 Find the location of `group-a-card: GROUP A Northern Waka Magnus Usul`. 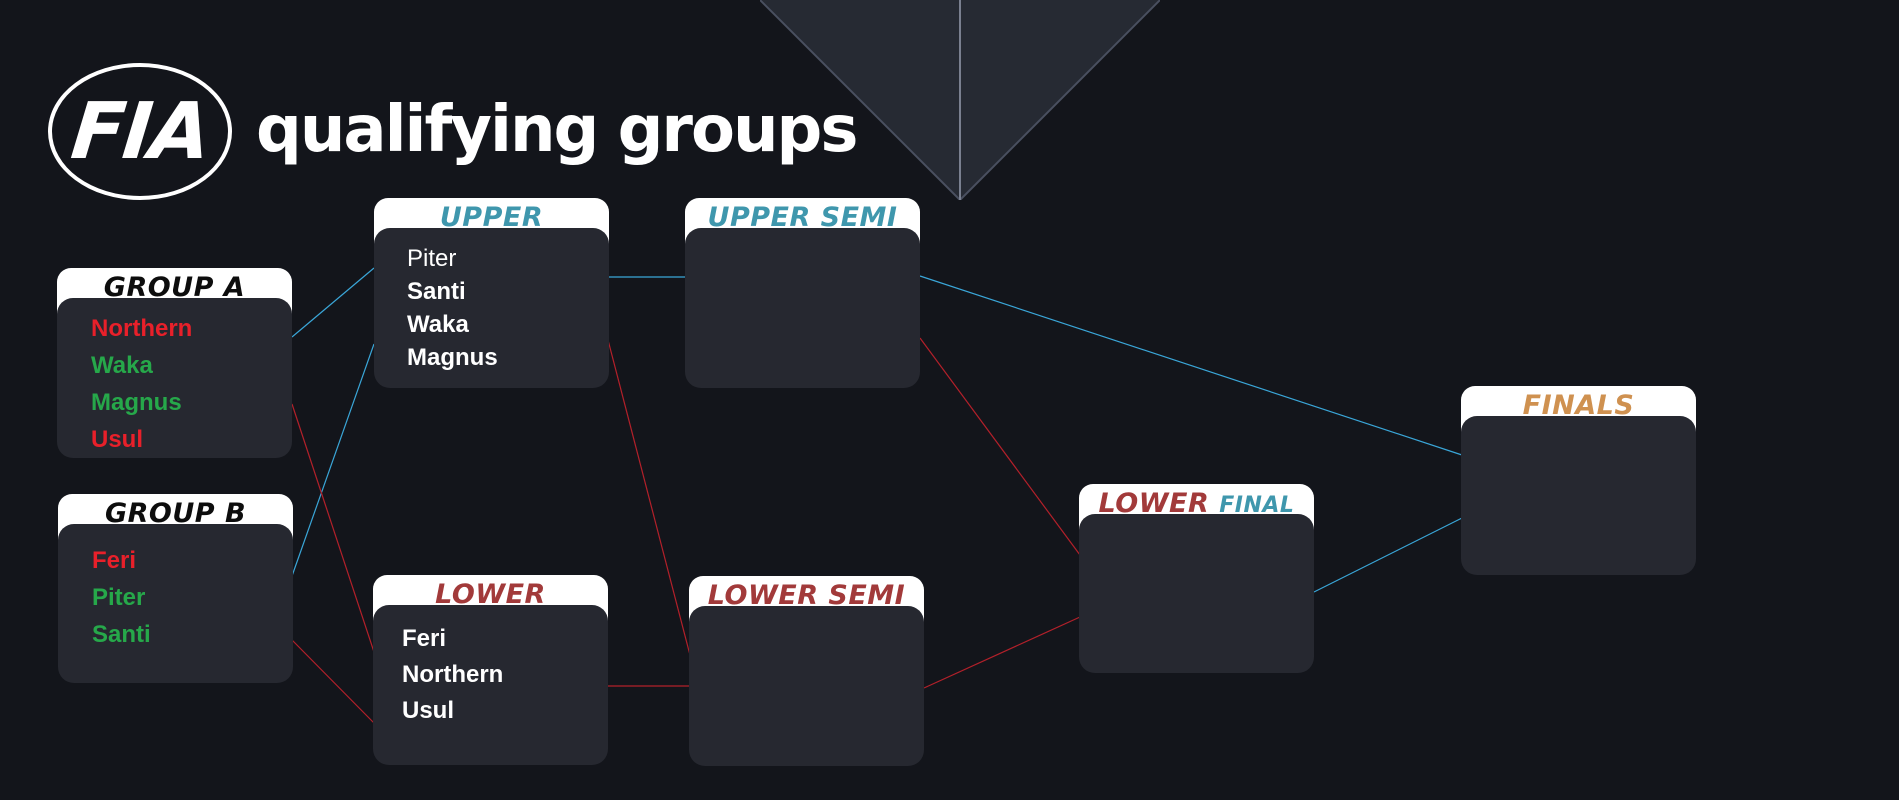

group-a-card: GROUP A Northern Waka Magnus Usul is located at coordinates (174, 363).